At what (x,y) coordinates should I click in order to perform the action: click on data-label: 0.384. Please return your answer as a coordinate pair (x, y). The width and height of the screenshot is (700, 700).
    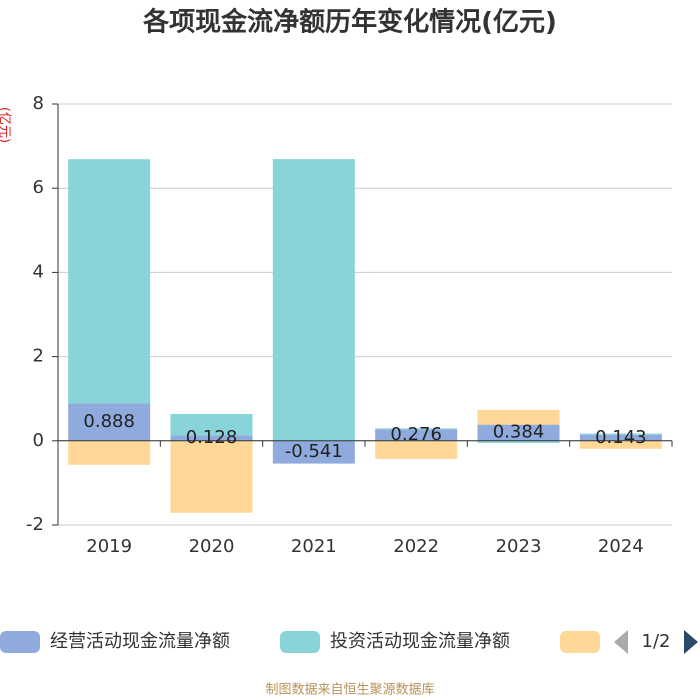
    Looking at the image, I should click on (519, 432).